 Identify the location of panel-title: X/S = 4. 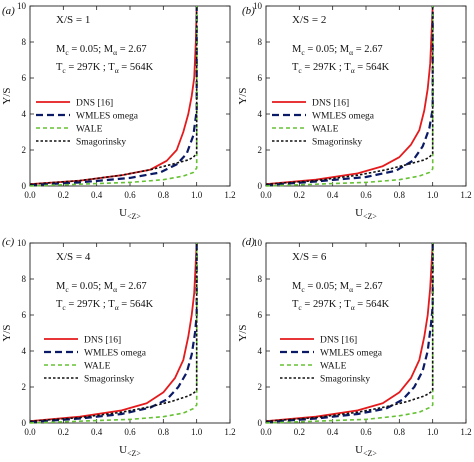
(73, 257).